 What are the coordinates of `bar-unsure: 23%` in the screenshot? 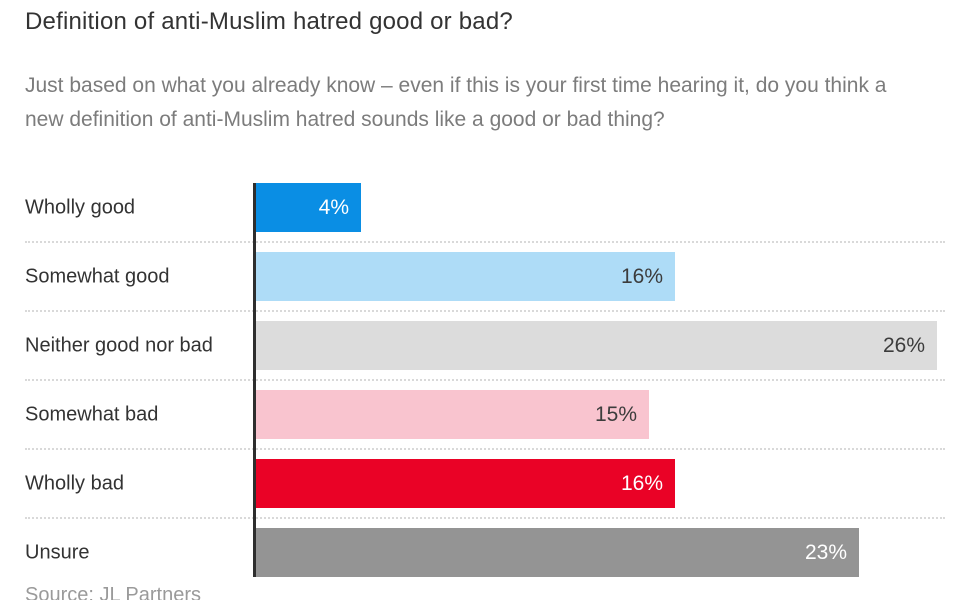 It's located at (557, 552).